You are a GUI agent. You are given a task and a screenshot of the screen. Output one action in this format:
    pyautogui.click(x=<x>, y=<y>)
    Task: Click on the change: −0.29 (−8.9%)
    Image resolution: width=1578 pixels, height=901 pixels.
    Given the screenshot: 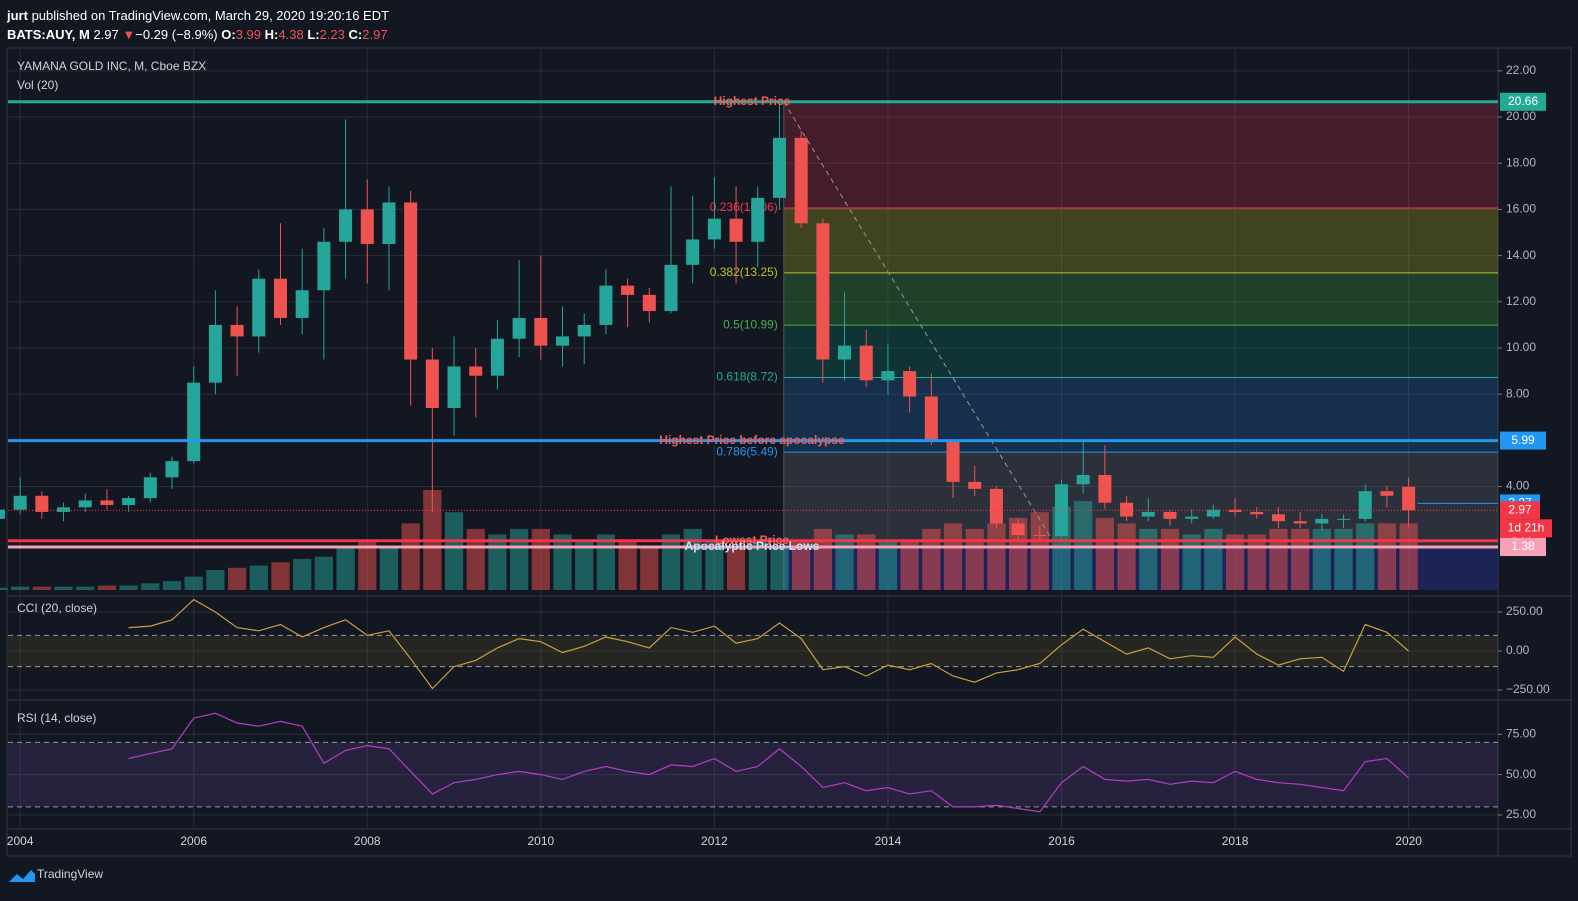 What is the action you would take?
    pyautogui.click(x=176, y=34)
    